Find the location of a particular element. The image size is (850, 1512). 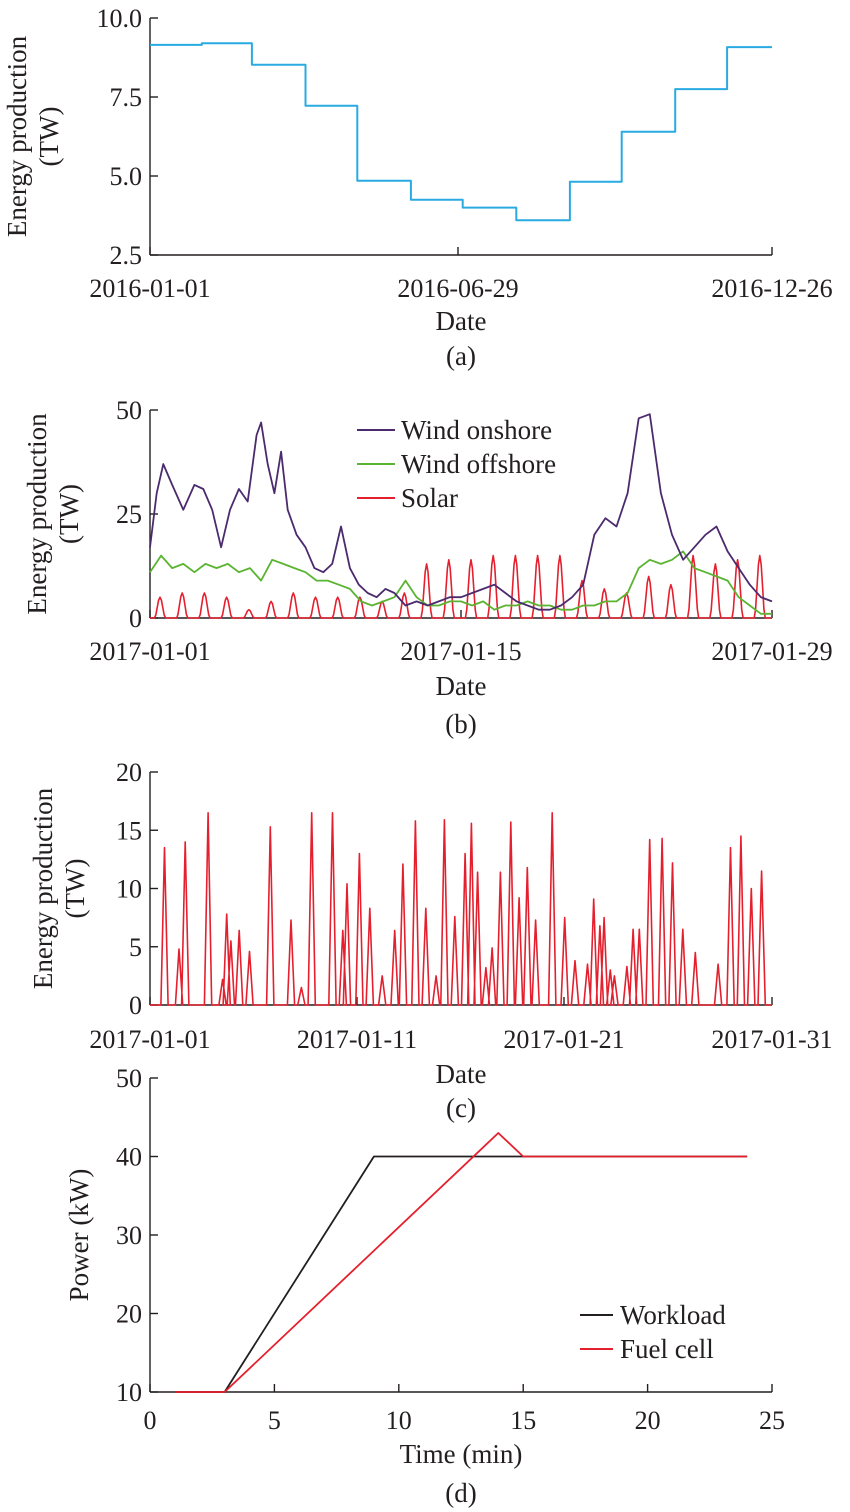

x-tick-label: 2017-01-15 is located at coordinates (460, 651).